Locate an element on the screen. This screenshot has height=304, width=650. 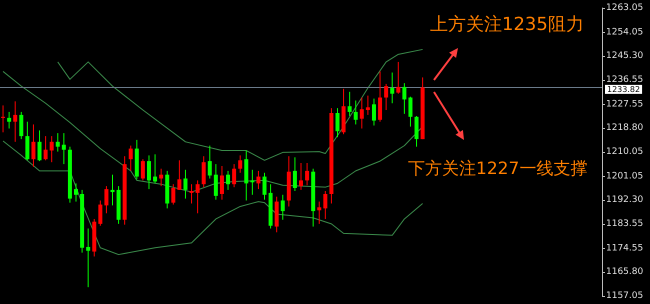
y-tick-label: 1245.30 is located at coordinates (625, 56).